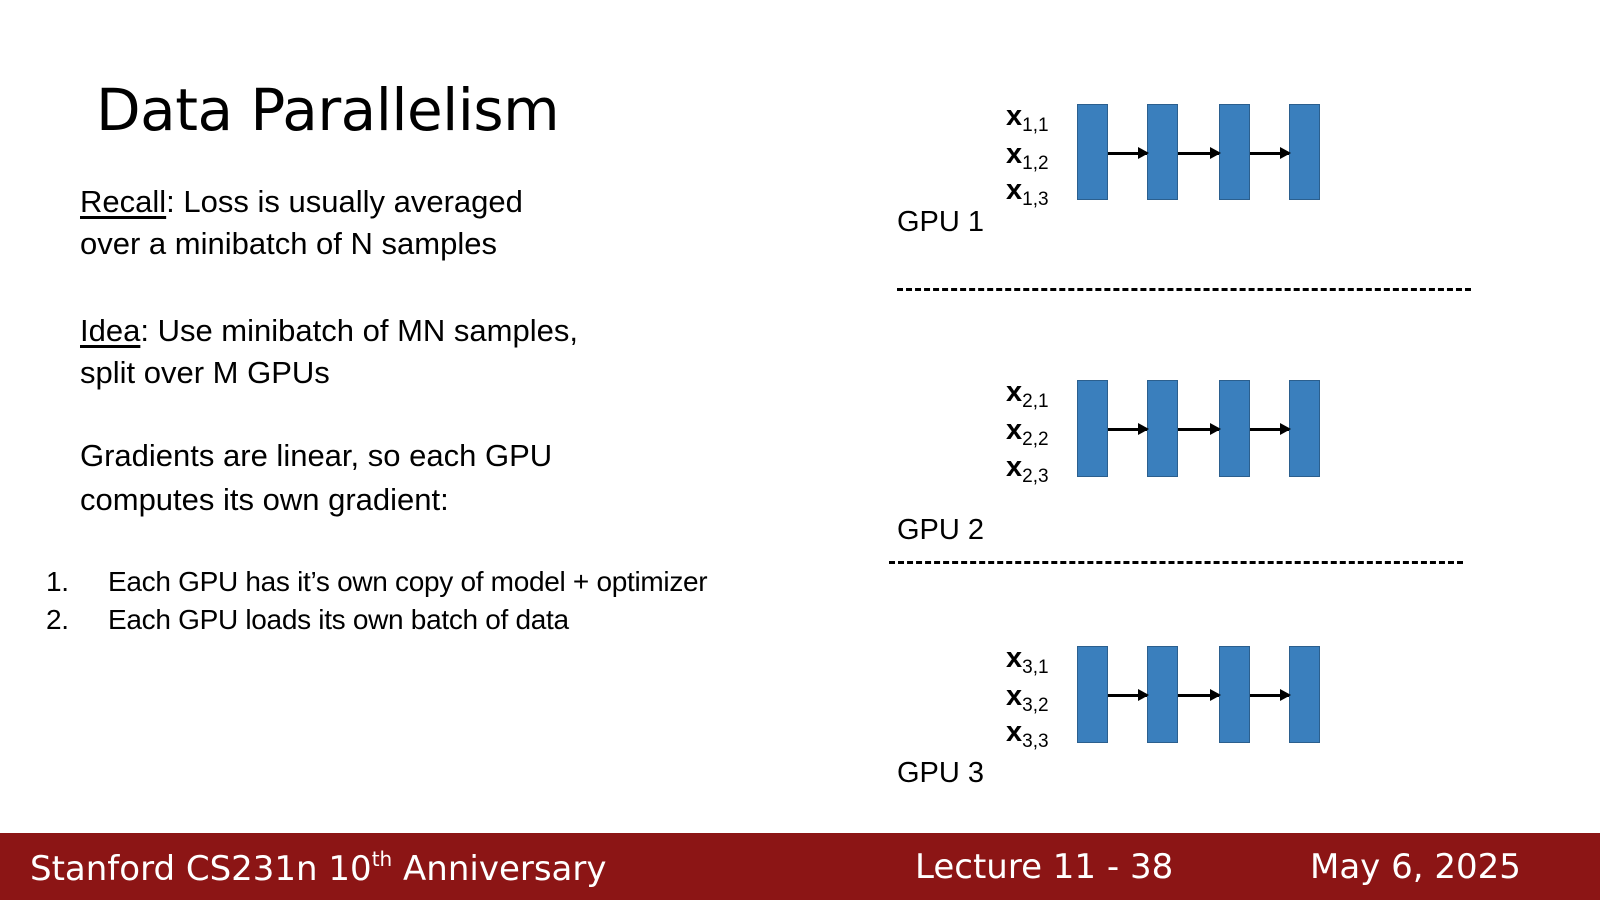 The height and width of the screenshot is (900, 1600). I want to click on step-text: Each GPU loads its own batch of data, so click(338, 619).